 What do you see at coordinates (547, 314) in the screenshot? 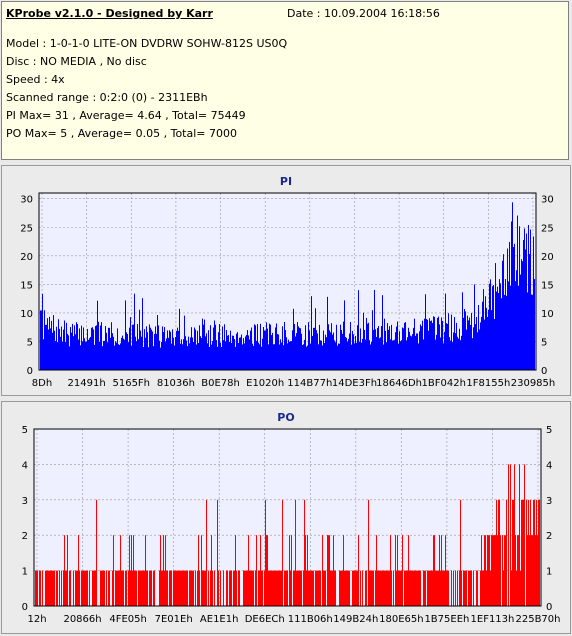
I see `y-tick-label-right: 10` at bounding box center [547, 314].